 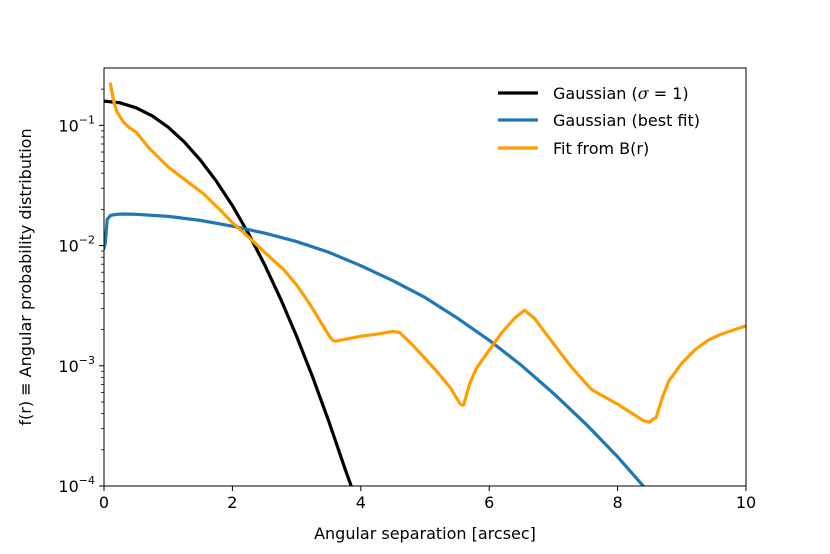 I want to click on y-tick-label: 10⁻¹, so click(x=76, y=124).